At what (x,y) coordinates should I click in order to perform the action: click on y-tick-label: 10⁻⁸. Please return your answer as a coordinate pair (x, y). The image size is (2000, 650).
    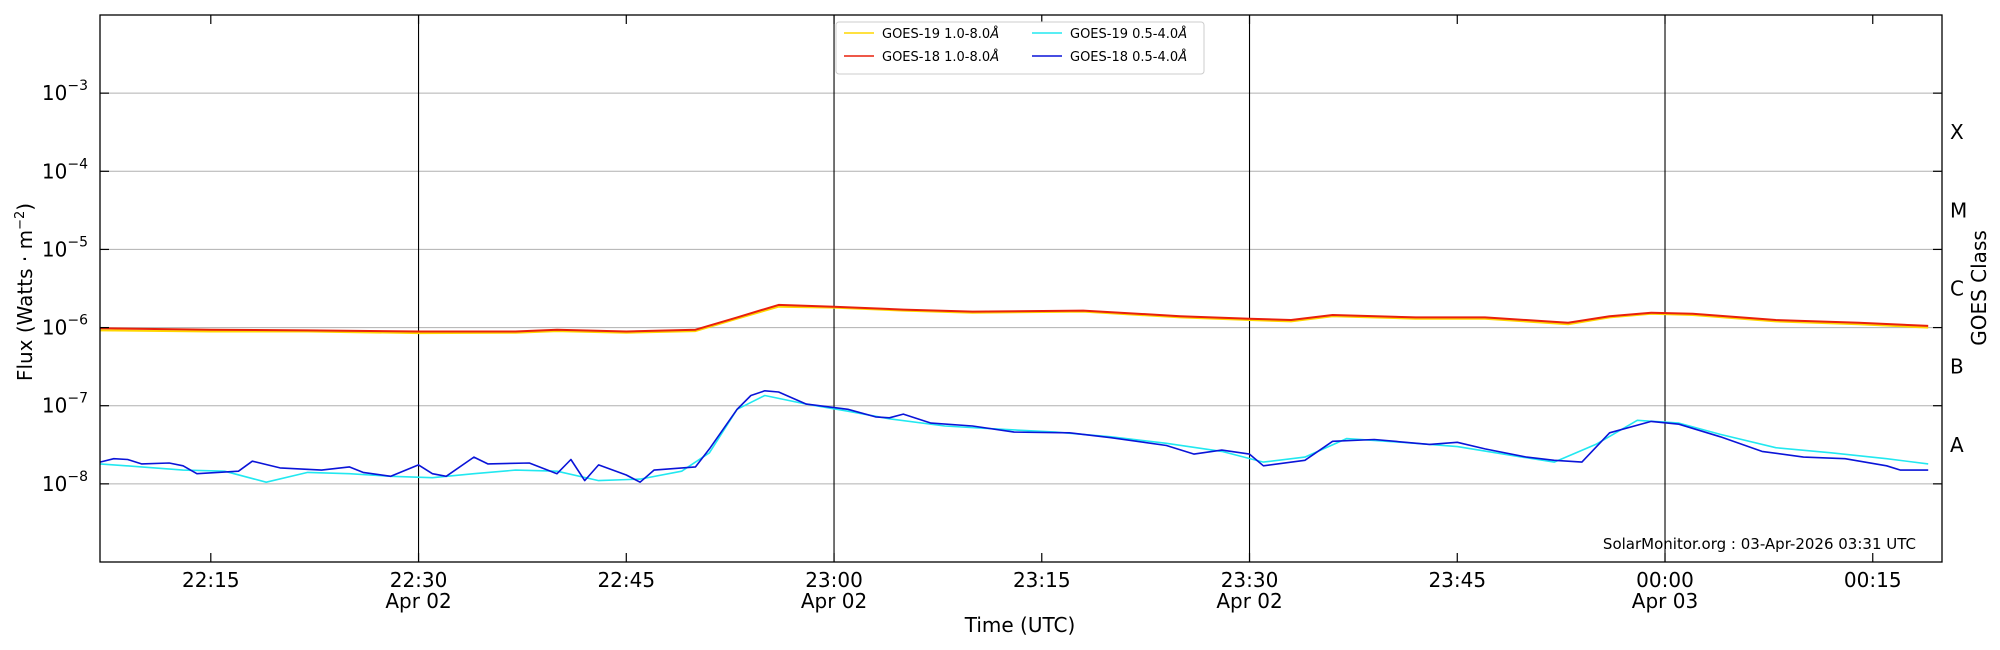
    Looking at the image, I should click on (65, 482).